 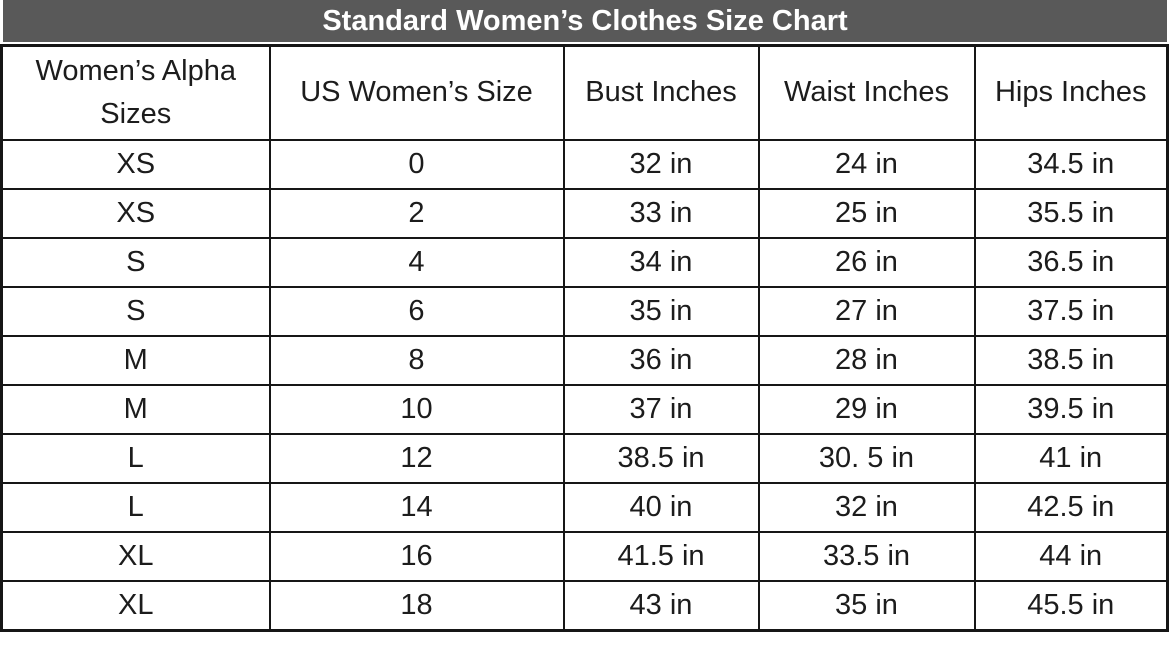 What do you see at coordinates (416, 556) in the screenshot?
I see `table-cell: 16` at bounding box center [416, 556].